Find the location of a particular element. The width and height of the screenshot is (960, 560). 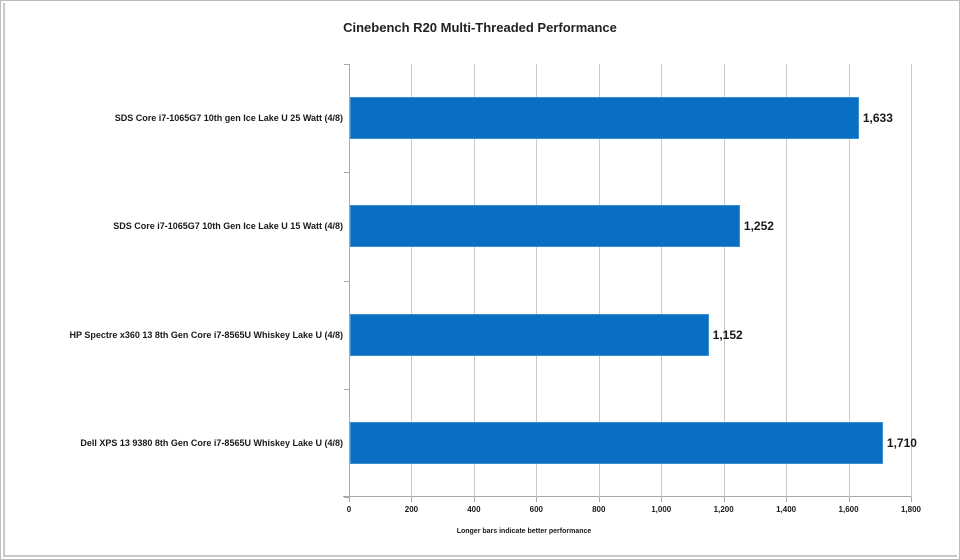

x-tick-label: 200 is located at coordinates (411, 509).